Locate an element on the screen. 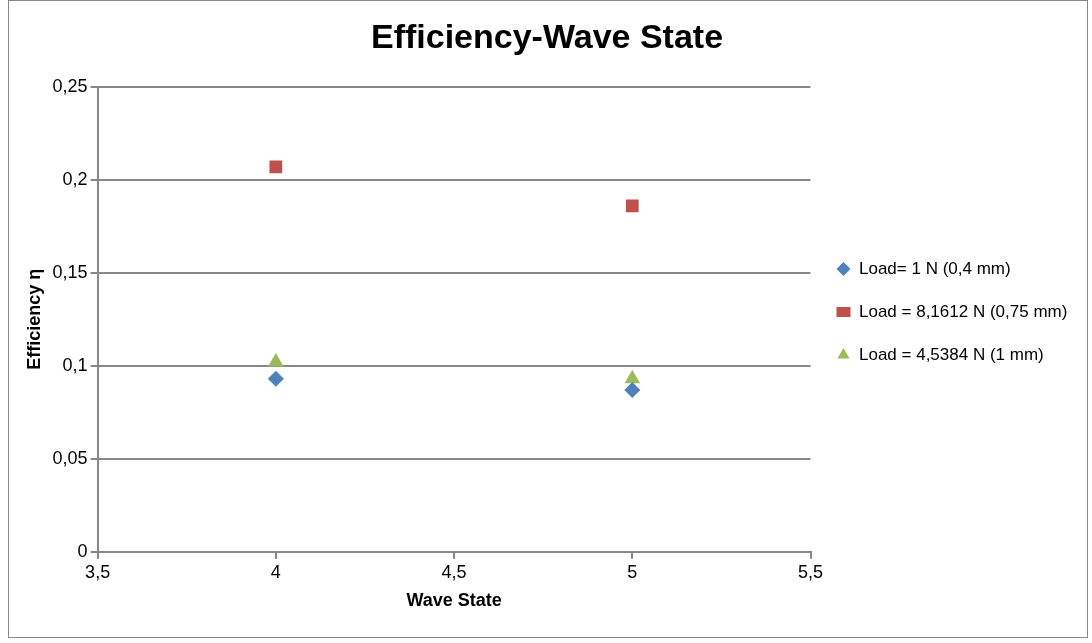  legend-label: Load = 4,5384 N (1 mm) is located at coordinates (951, 354).